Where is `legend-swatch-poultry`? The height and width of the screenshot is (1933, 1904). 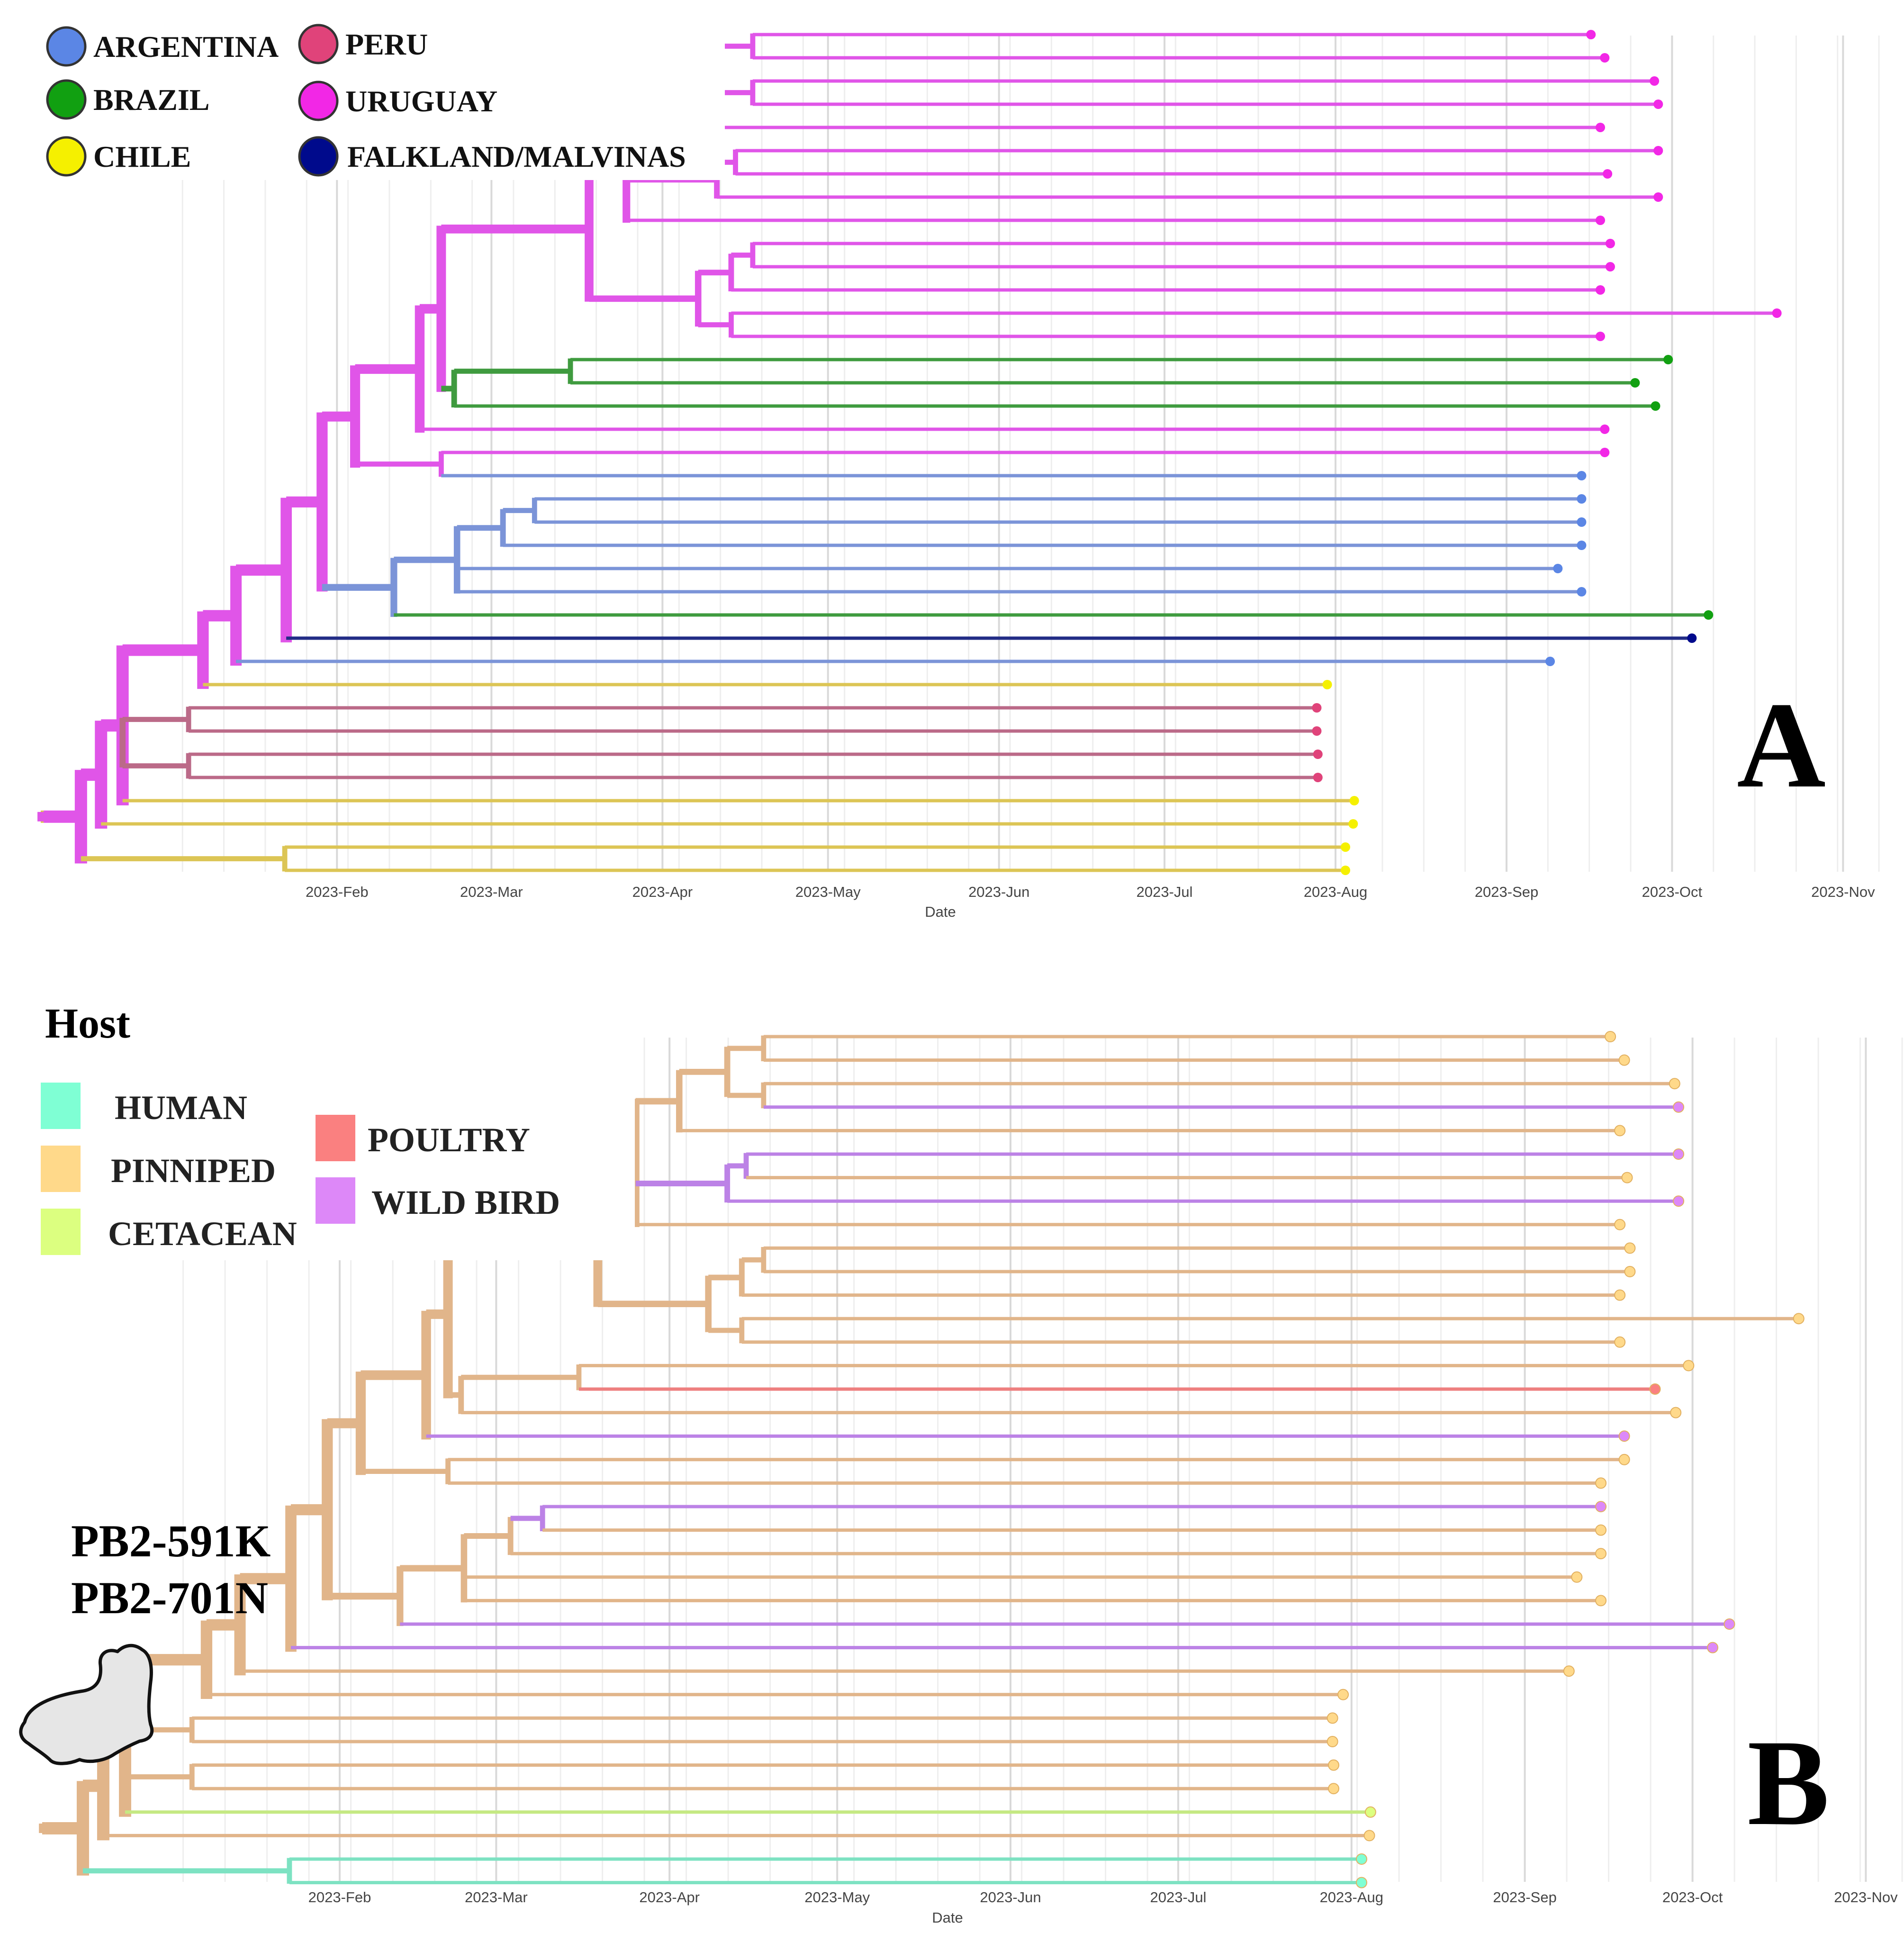 legend-swatch-poultry is located at coordinates (335, 1138).